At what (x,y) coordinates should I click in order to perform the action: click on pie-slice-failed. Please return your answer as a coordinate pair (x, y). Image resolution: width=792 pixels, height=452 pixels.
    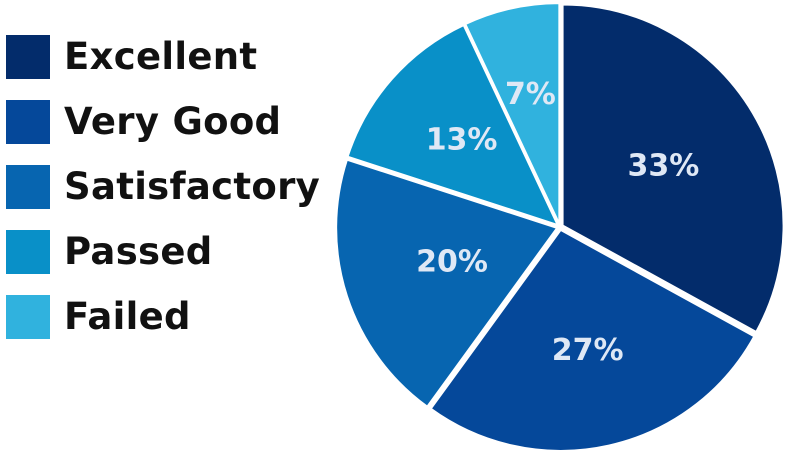
    Looking at the image, I should click on (512, 114).